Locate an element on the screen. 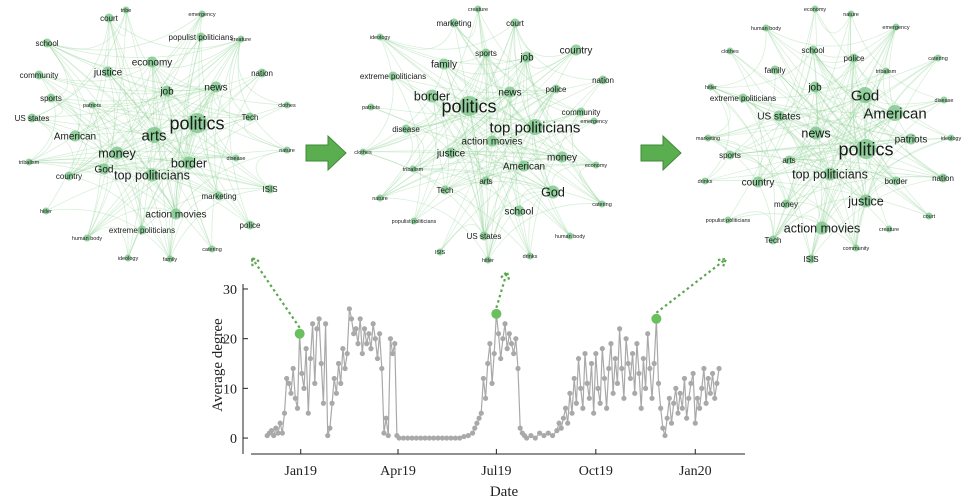 The height and width of the screenshot is (500, 973). node-label: ideology is located at coordinates (951, 139).